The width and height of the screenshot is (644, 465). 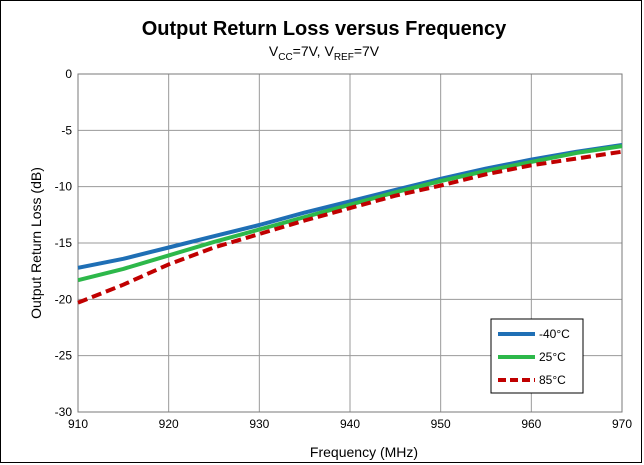 I want to click on chart-subtitle: VCC=7V, VREF=7V, so click(x=324, y=53).